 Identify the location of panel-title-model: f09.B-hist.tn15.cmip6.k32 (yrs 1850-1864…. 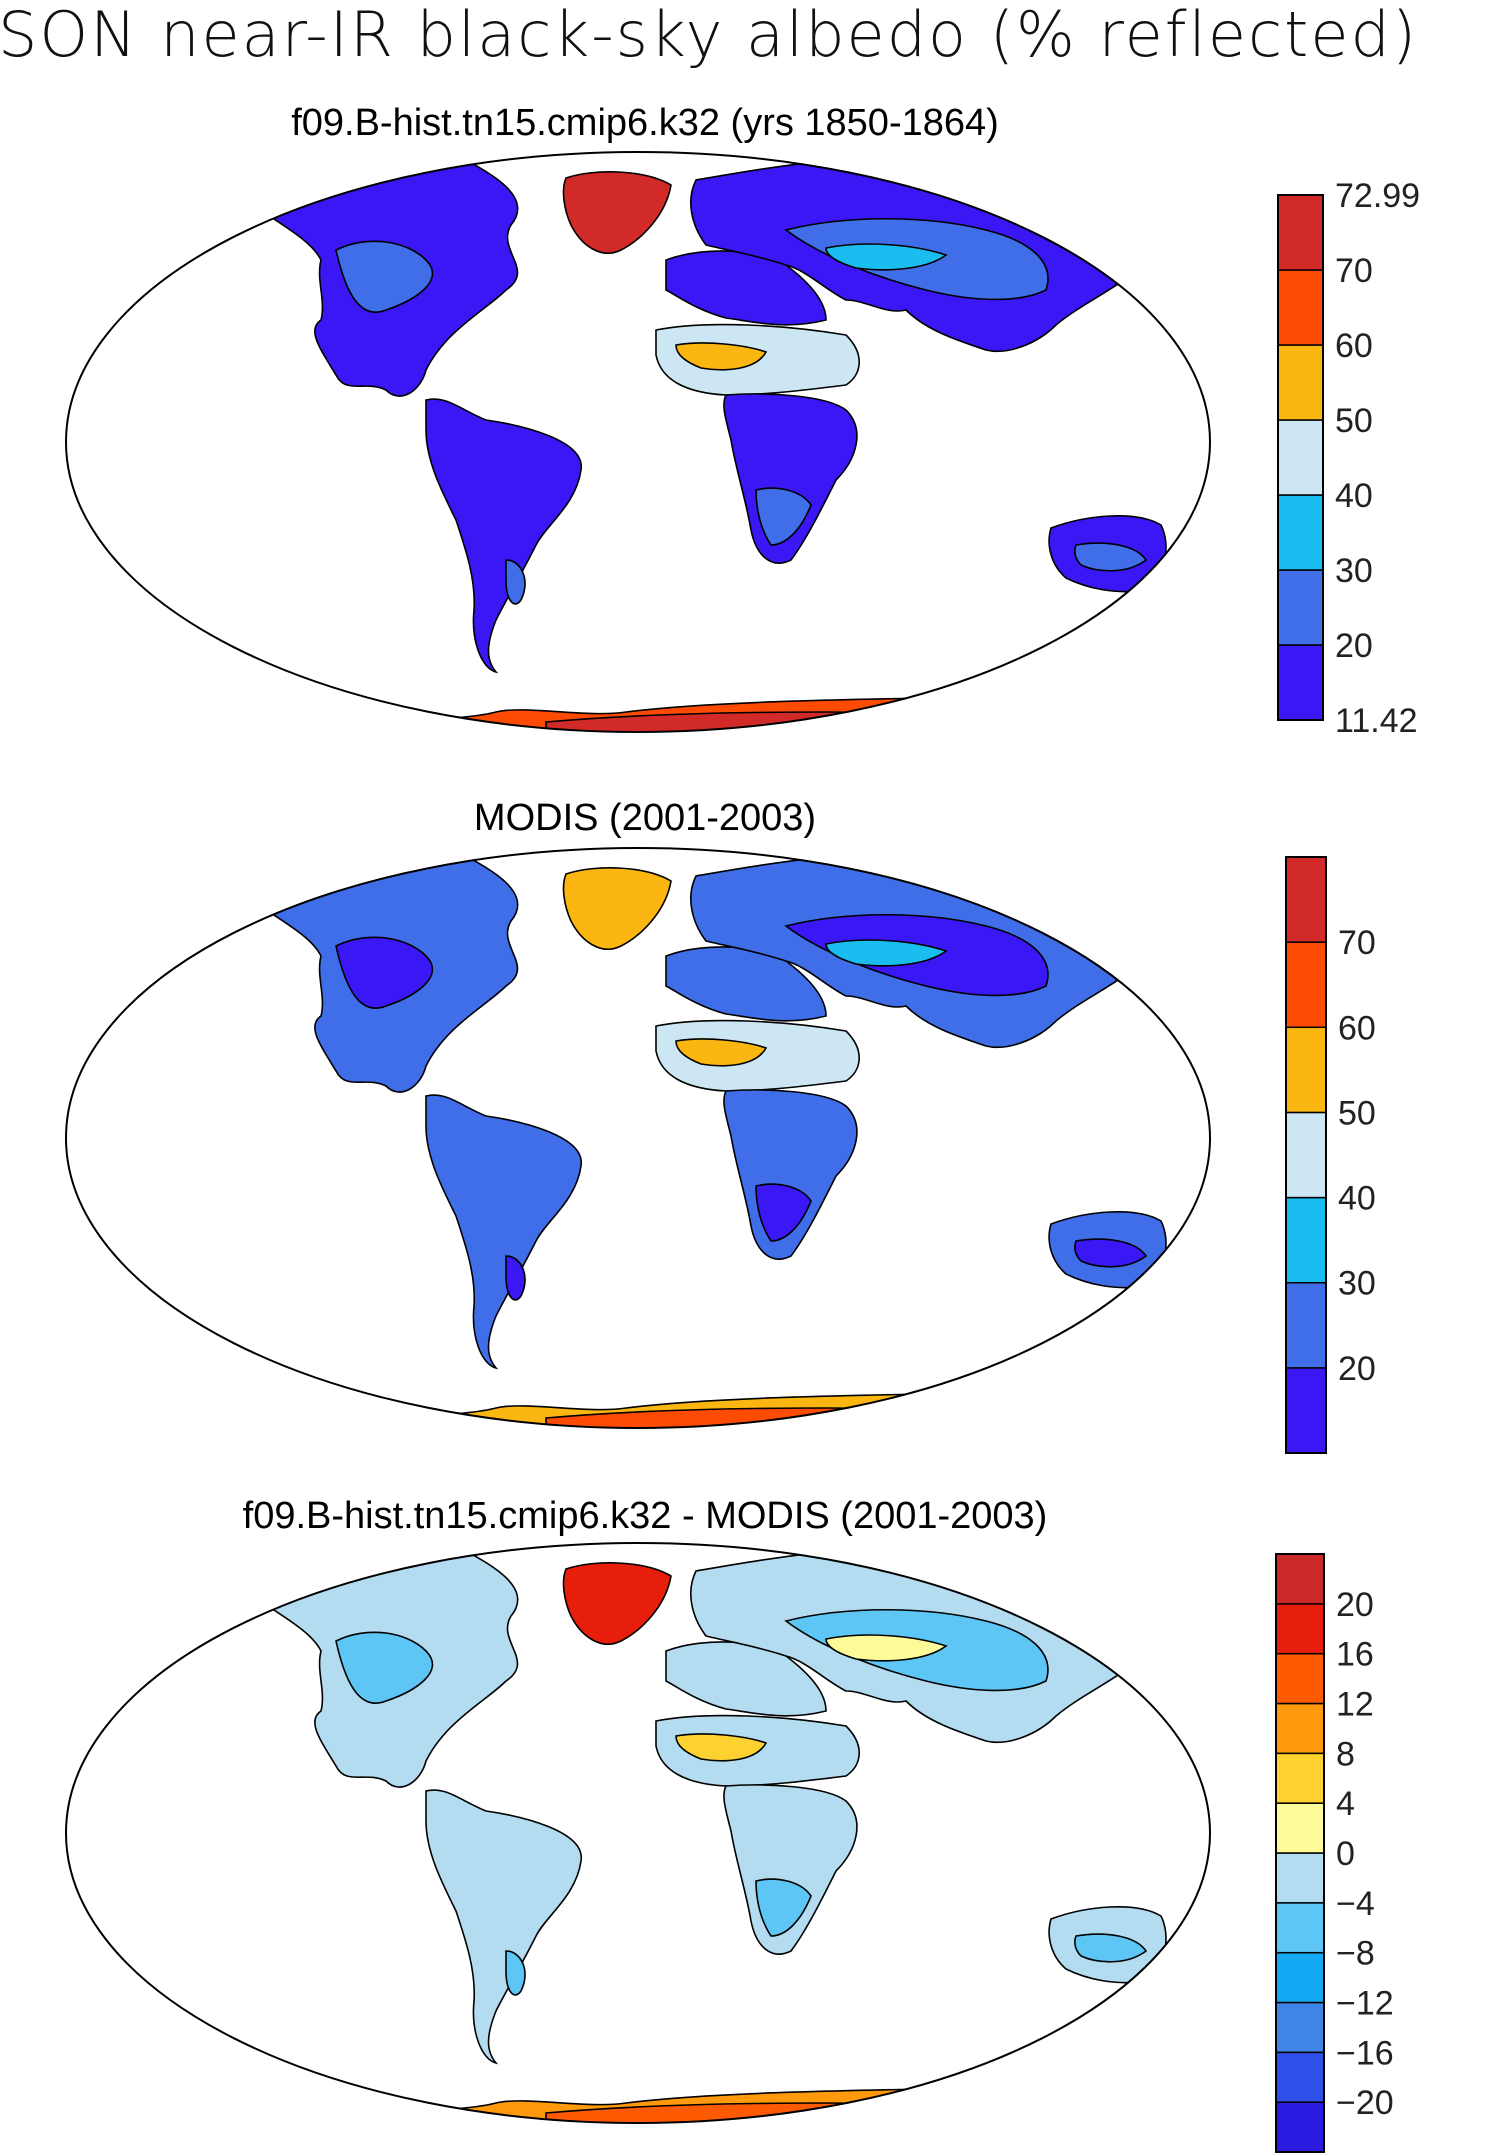
(645, 123).